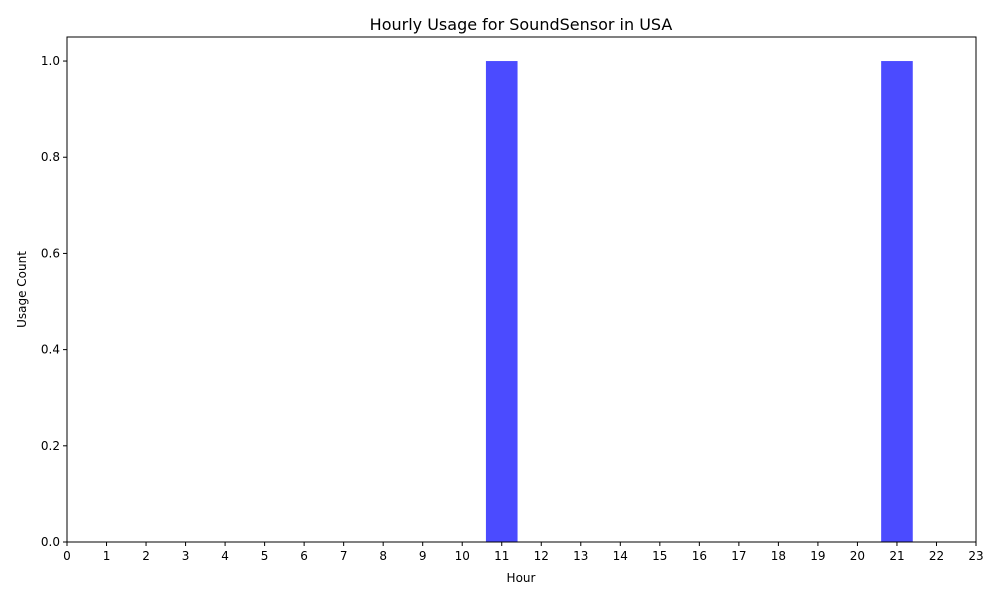 This screenshot has width=1000, height=600. Describe the element at coordinates (975, 556) in the screenshot. I see `x-tick-label: 23` at that location.